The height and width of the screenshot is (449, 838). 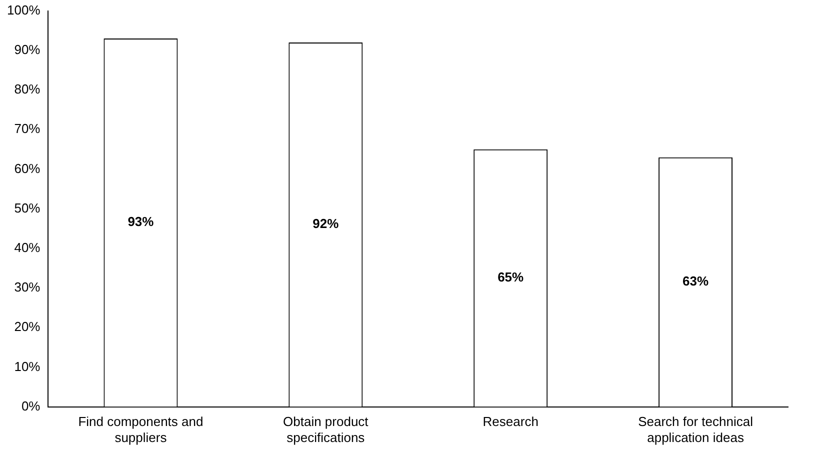 I want to click on y-tick-label: 40%, so click(x=27, y=247).